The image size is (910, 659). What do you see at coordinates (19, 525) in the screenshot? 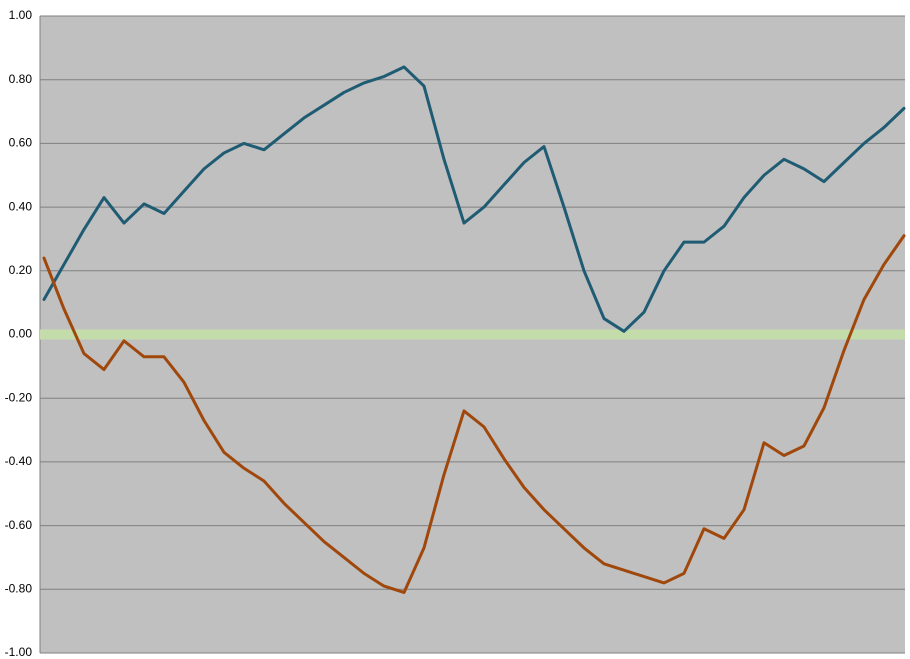
I see `y-tick-label: -0.60` at bounding box center [19, 525].